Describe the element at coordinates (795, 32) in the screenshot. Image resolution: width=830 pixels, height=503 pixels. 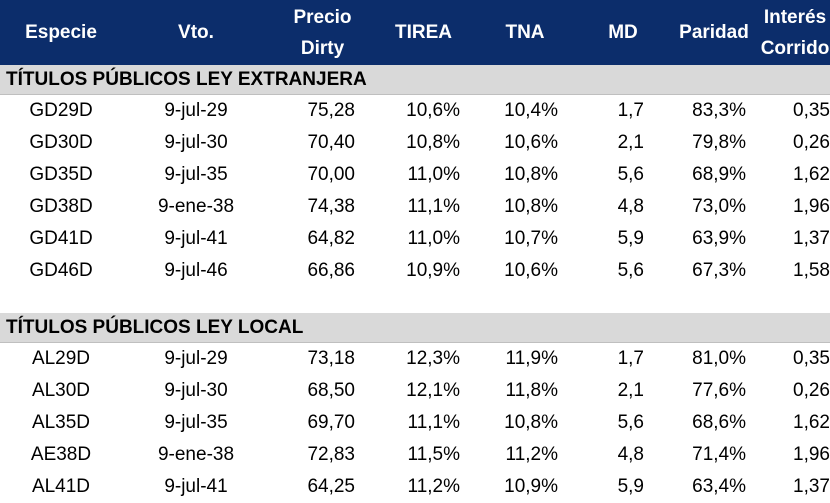
I see `col-header-interes-corrido: Interés Corrido` at that location.